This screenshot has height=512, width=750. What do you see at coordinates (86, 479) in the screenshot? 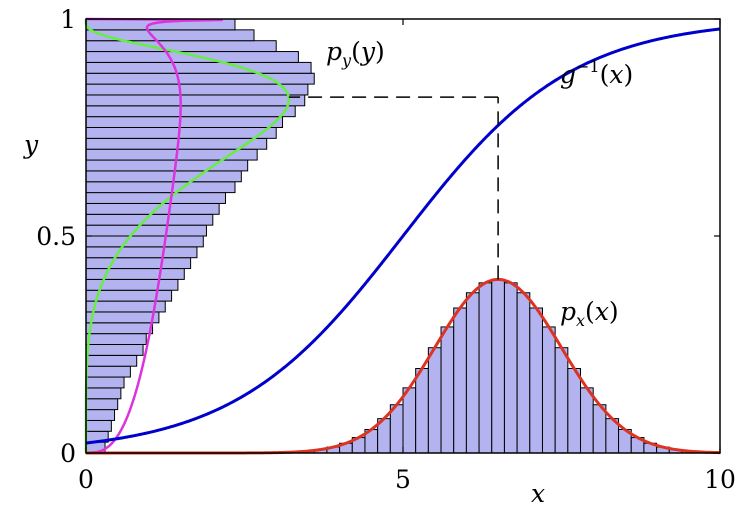
I see `x-tick-label-0: 0` at bounding box center [86, 479].